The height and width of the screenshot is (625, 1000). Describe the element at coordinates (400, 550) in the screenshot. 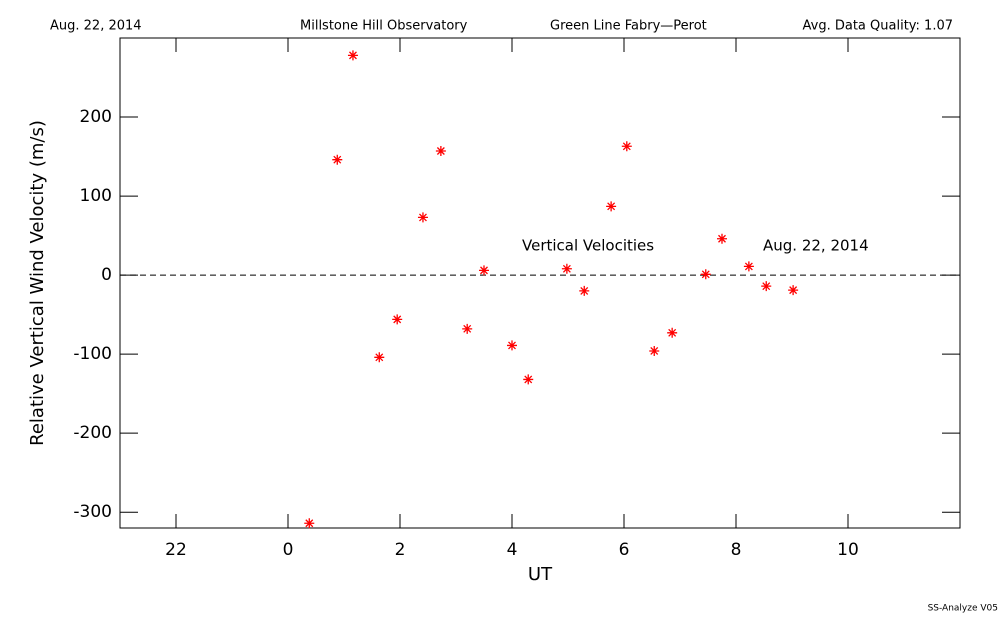

I see `x-tick-label: 2` at that location.